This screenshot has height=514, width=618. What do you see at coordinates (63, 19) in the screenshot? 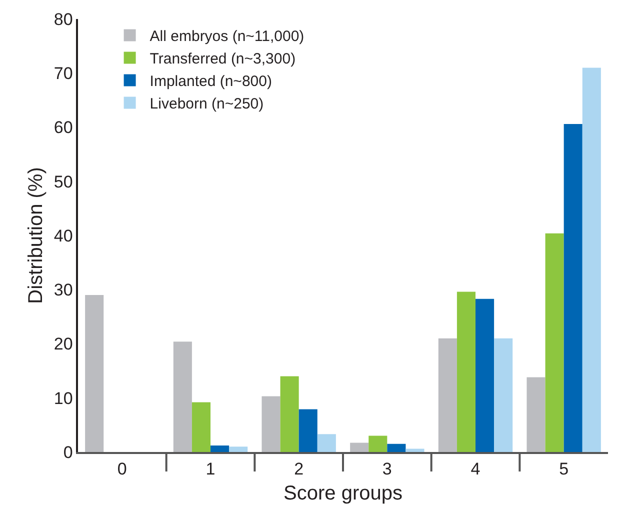
I see `y-tick-label: 80` at bounding box center [63, 19].